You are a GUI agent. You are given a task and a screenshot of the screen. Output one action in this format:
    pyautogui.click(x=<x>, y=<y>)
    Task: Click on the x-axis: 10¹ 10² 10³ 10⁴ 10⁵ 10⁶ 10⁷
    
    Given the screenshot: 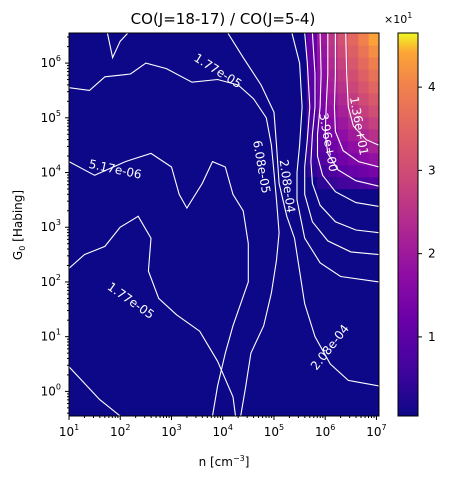 What is the action you would take?
    pyautogui.click(x=223, y=427)
    